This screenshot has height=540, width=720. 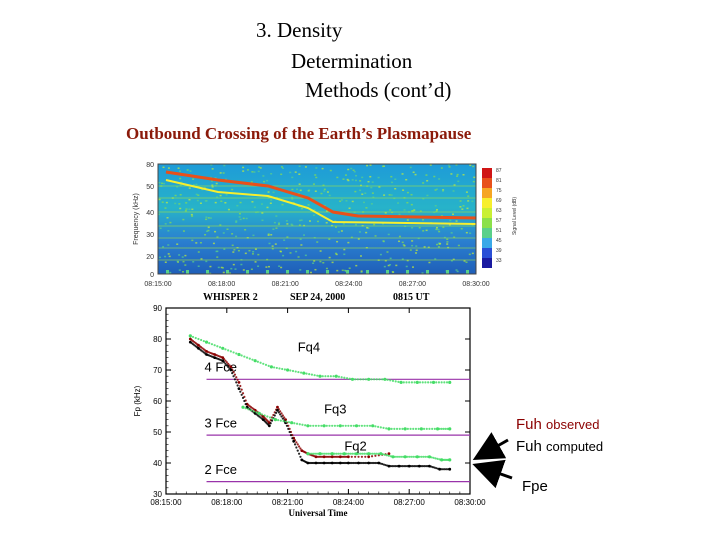 I want to click on spectrogram-ytick: 30, so click(x=150, y=235).